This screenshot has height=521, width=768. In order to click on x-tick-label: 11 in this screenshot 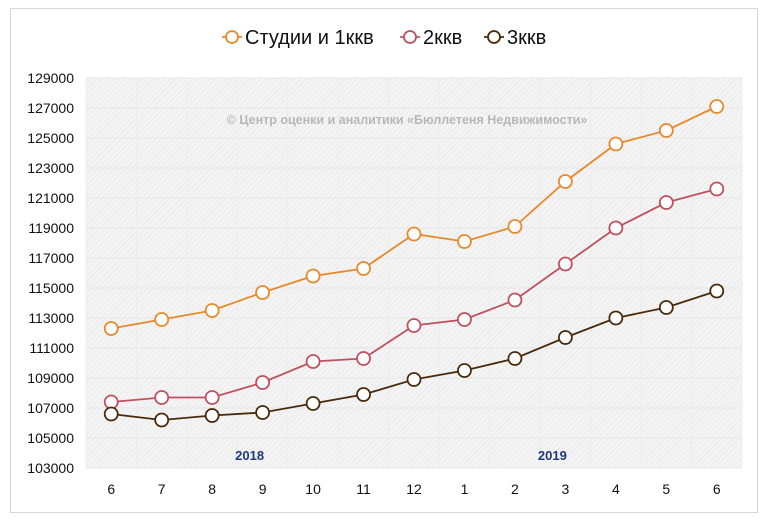, I will do `click(363, 489)`.